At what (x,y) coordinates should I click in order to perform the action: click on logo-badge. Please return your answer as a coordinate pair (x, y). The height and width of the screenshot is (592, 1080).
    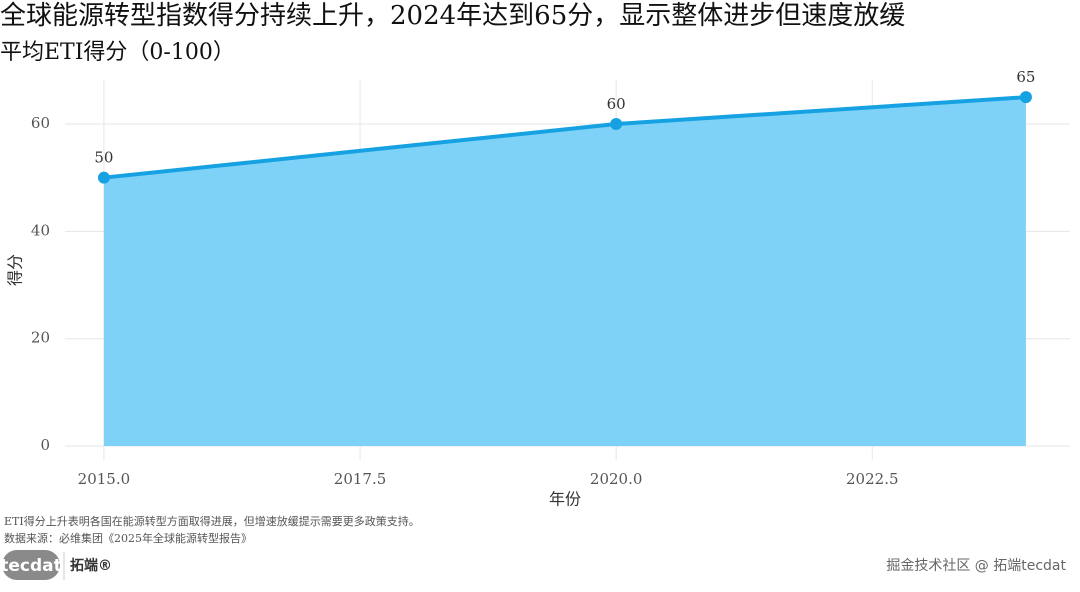
    Looking at the image, I should click on (31, 565).